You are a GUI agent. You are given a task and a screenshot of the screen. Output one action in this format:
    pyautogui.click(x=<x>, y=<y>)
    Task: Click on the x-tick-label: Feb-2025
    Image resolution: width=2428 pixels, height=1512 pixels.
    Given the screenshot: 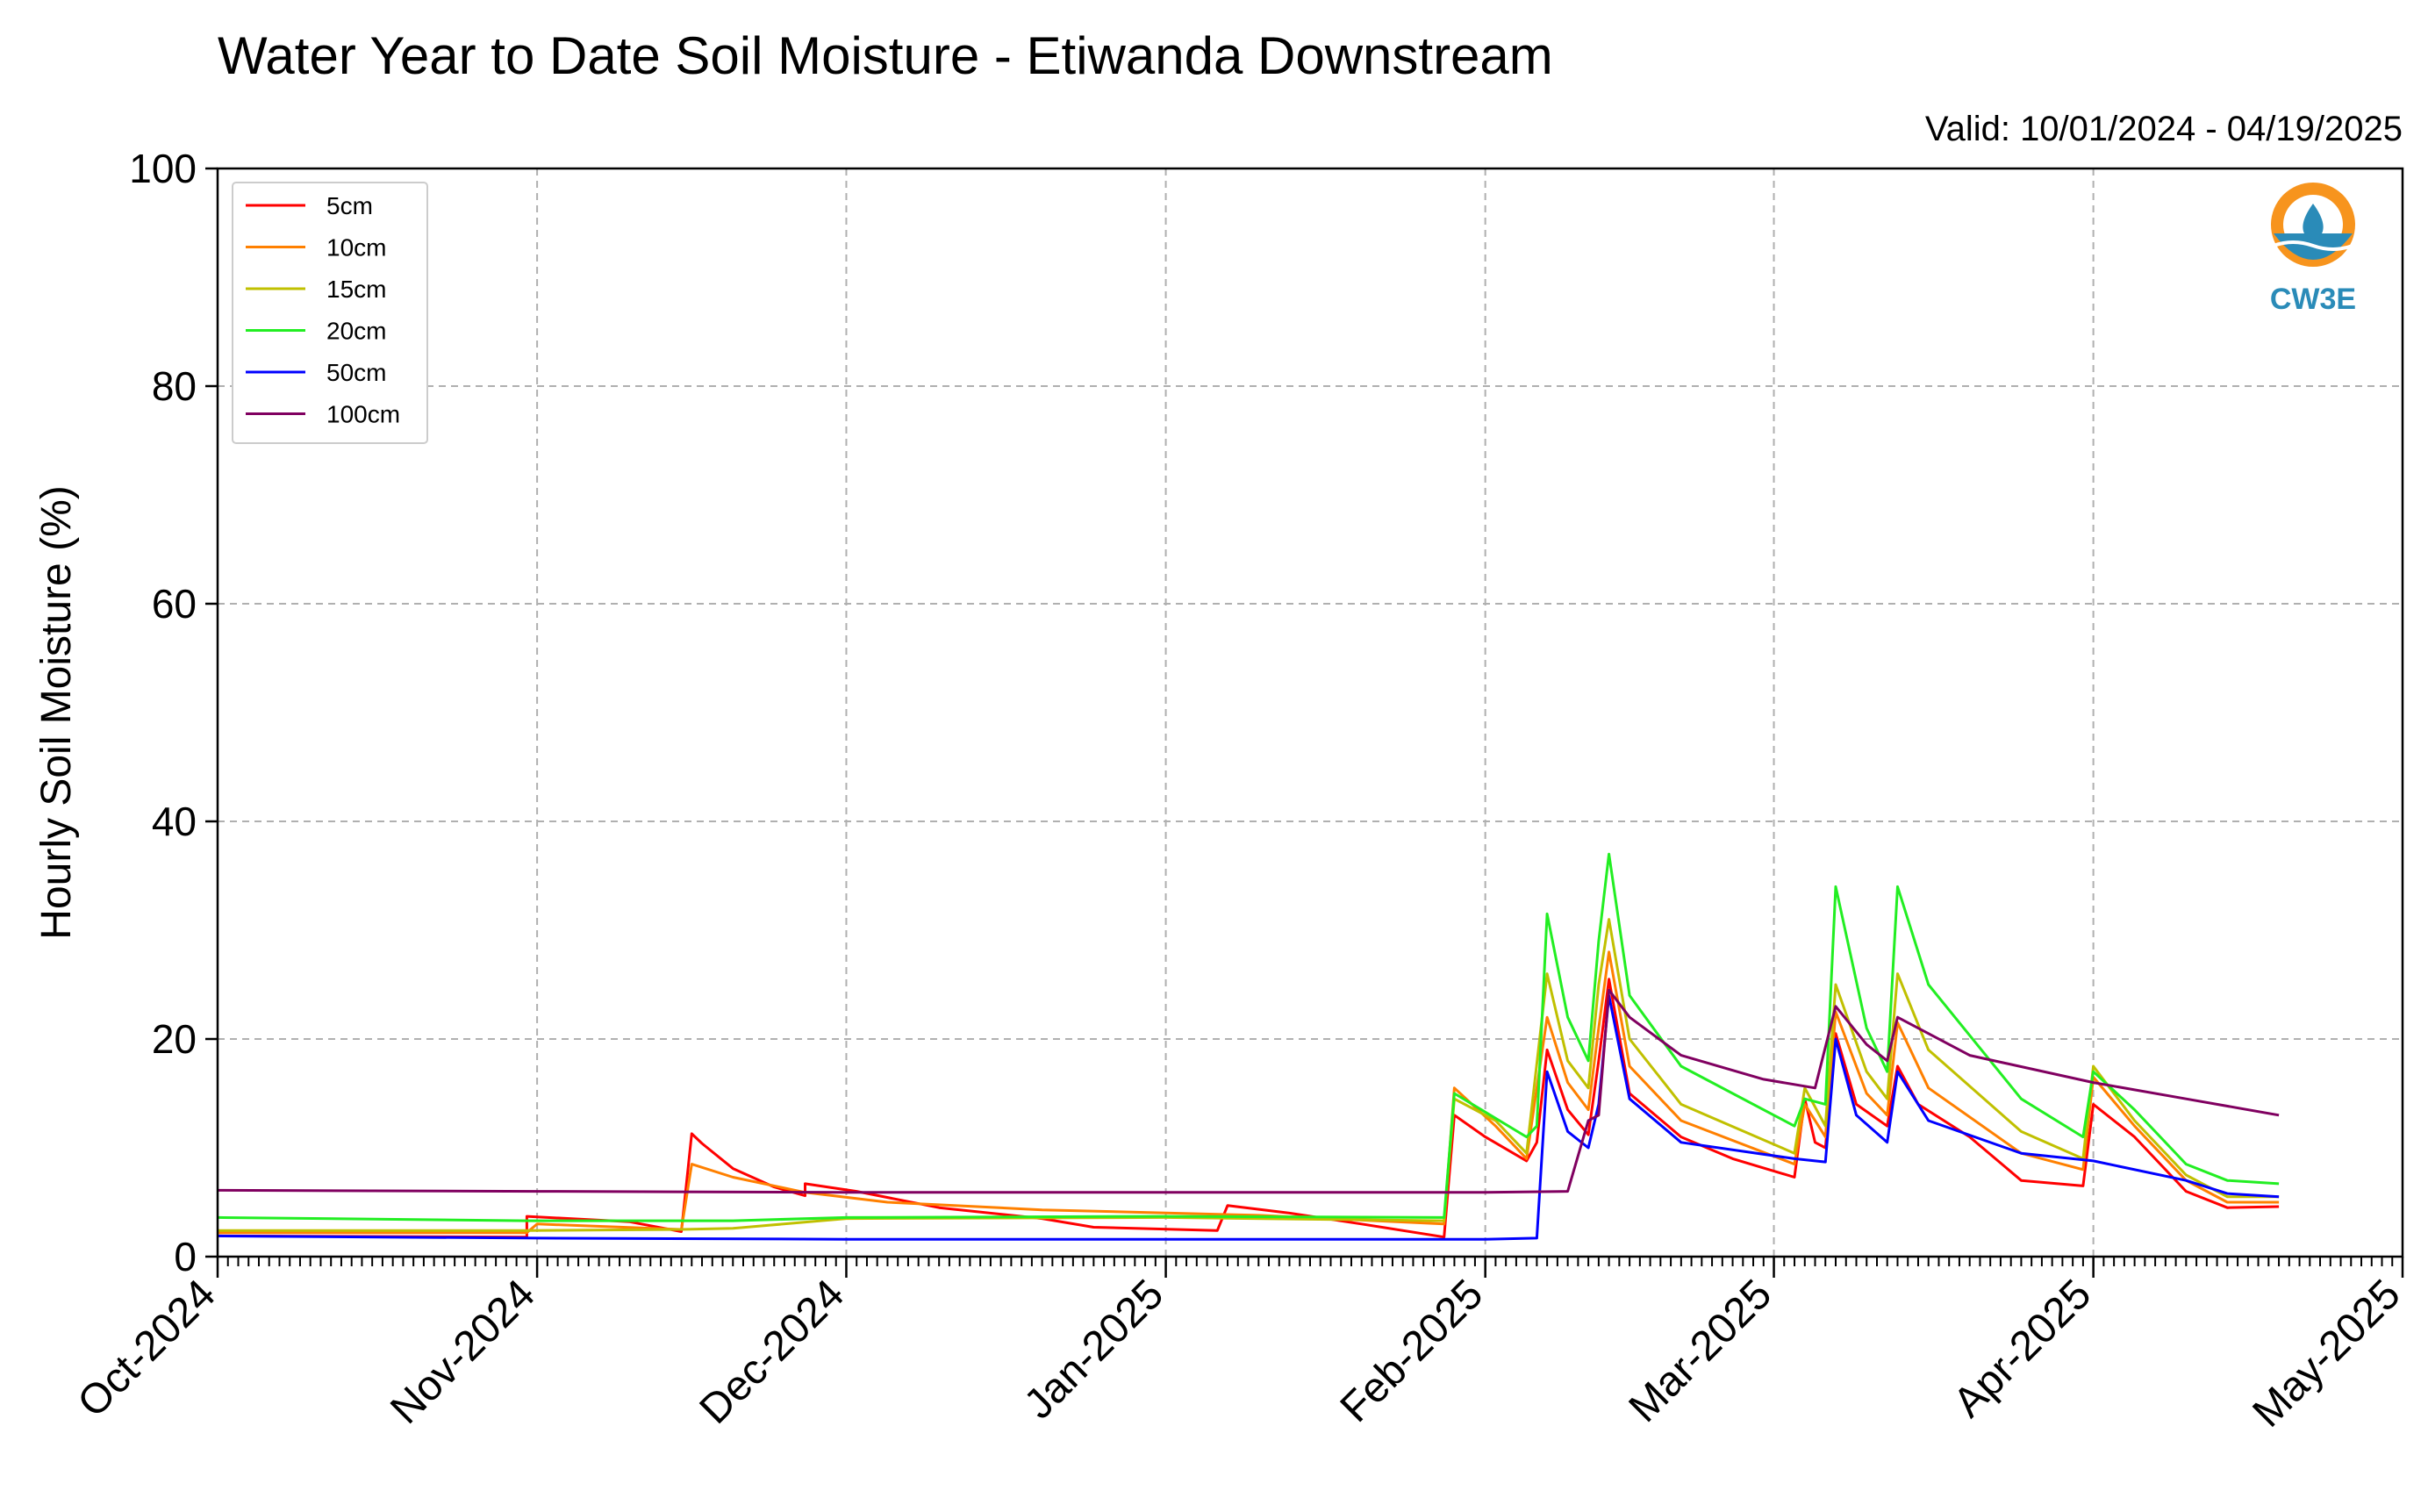 What is the action you would take?
    pyautogui.click(x=1412, y=1351)
    